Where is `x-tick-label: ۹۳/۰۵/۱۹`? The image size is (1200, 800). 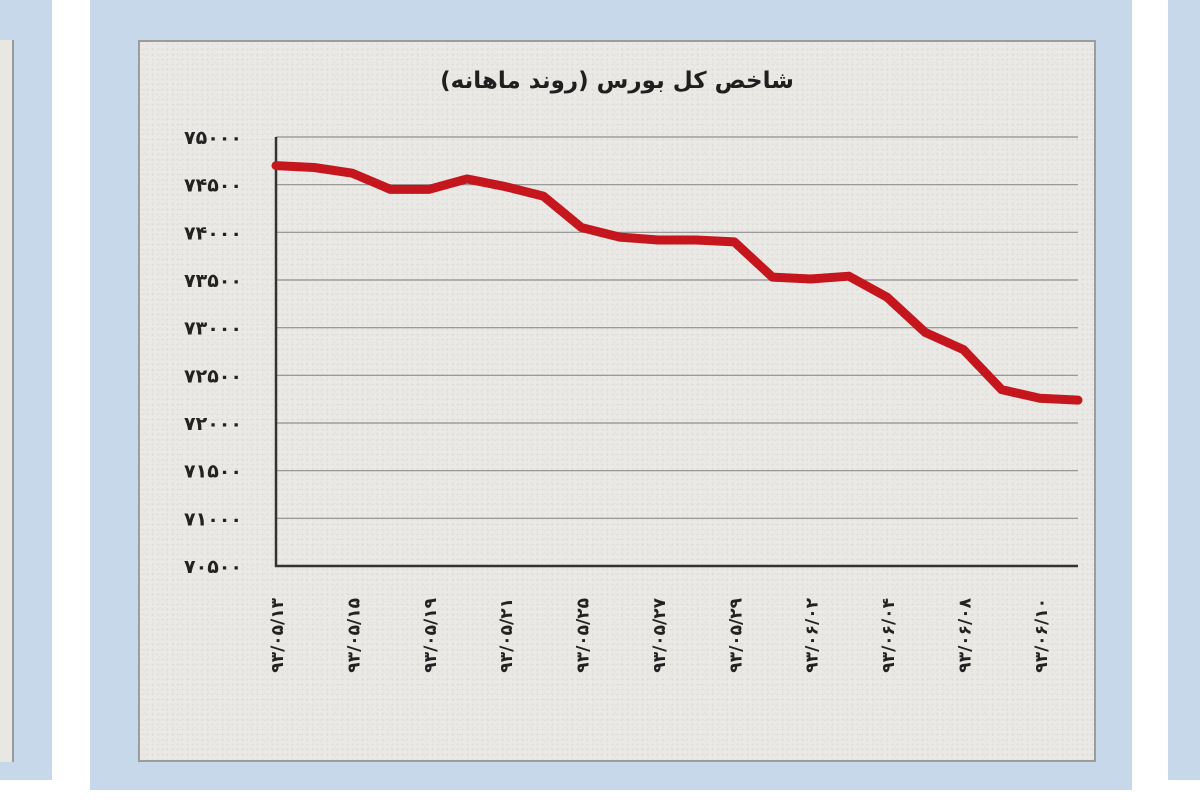 x-tick-label: ۹۳/۰۵/۱۹ is located at coordinates (431, 634).